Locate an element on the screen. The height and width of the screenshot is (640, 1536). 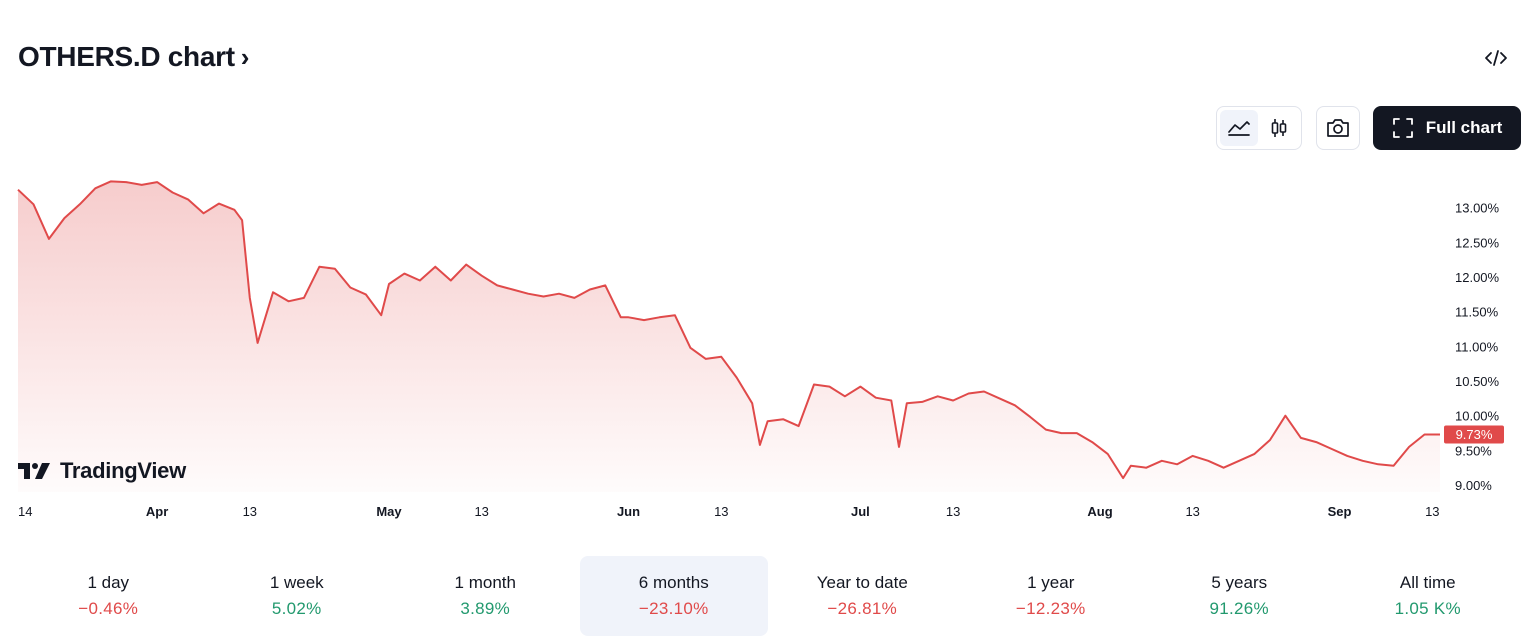
period-year-to-date: Year to date −26.81% is located at coordinates (862, 596).